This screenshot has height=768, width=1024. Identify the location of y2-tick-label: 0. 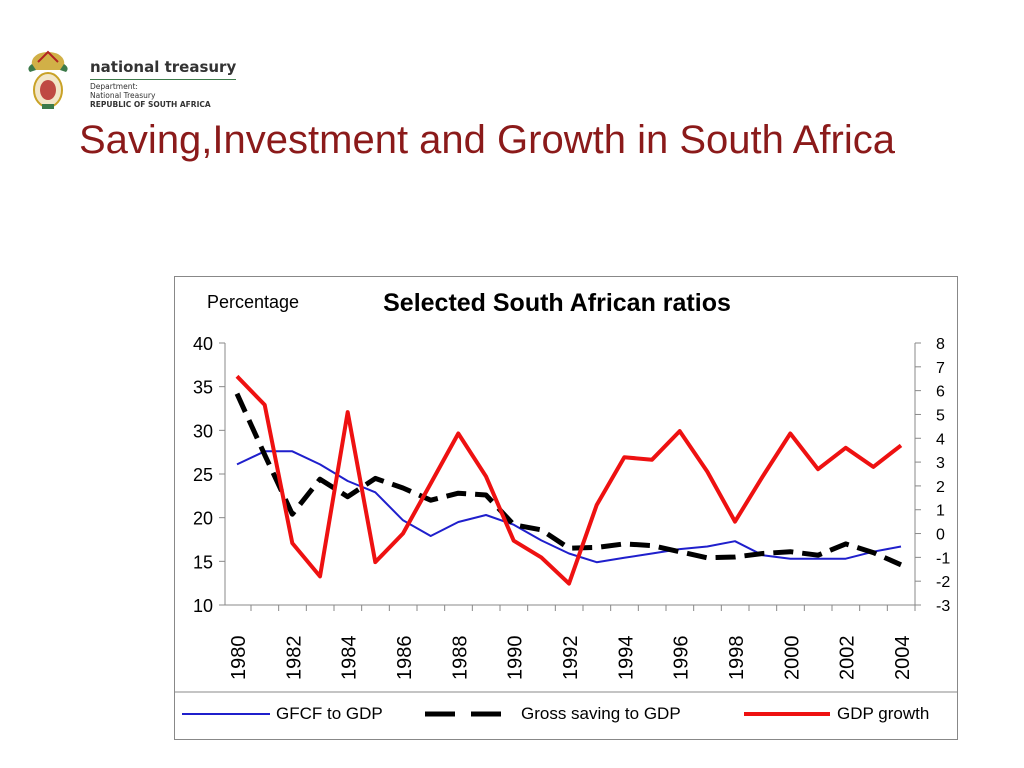
(940, 535).